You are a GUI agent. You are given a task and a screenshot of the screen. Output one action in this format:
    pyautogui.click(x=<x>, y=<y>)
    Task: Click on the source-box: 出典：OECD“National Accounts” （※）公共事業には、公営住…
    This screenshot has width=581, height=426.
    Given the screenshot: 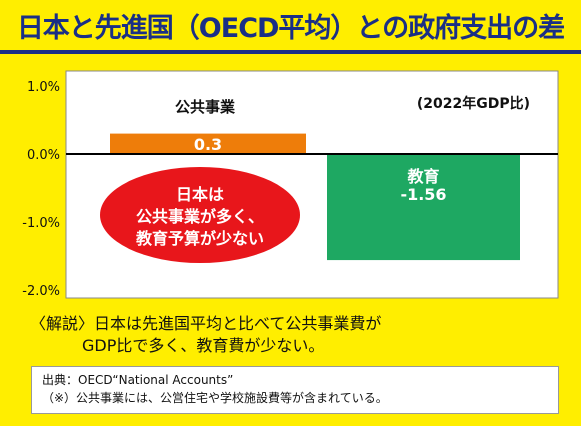 What is the action you would take?
    pyautogui.click(x=295, y=390)
    